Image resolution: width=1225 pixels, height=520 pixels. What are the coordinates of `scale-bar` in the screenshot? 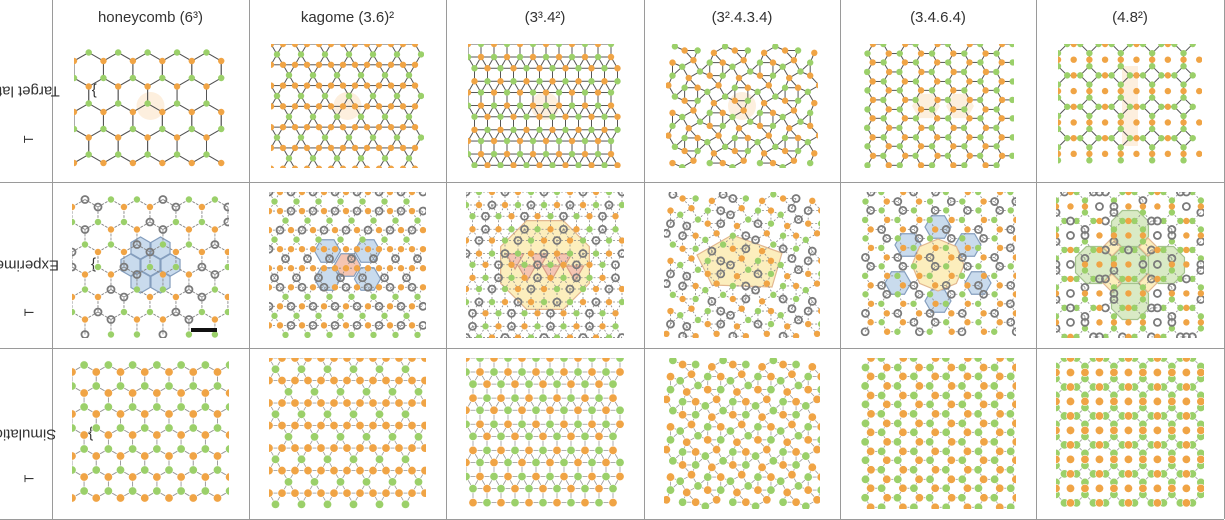 It's located at (204, 330).